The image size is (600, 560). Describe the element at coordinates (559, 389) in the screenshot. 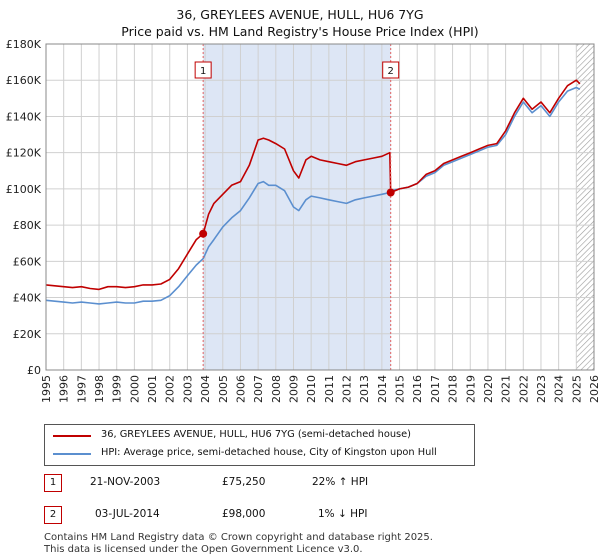

I see `x-tick-label: 2024` at that location.